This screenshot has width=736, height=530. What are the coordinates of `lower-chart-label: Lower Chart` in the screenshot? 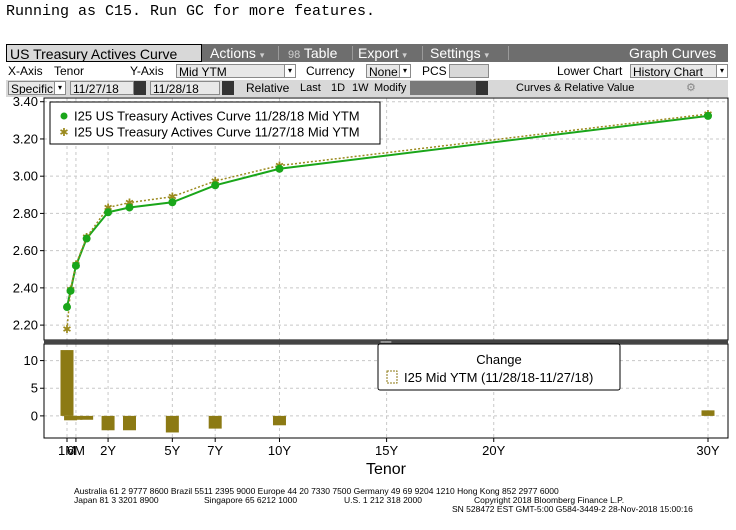 It's located at (590, 71).